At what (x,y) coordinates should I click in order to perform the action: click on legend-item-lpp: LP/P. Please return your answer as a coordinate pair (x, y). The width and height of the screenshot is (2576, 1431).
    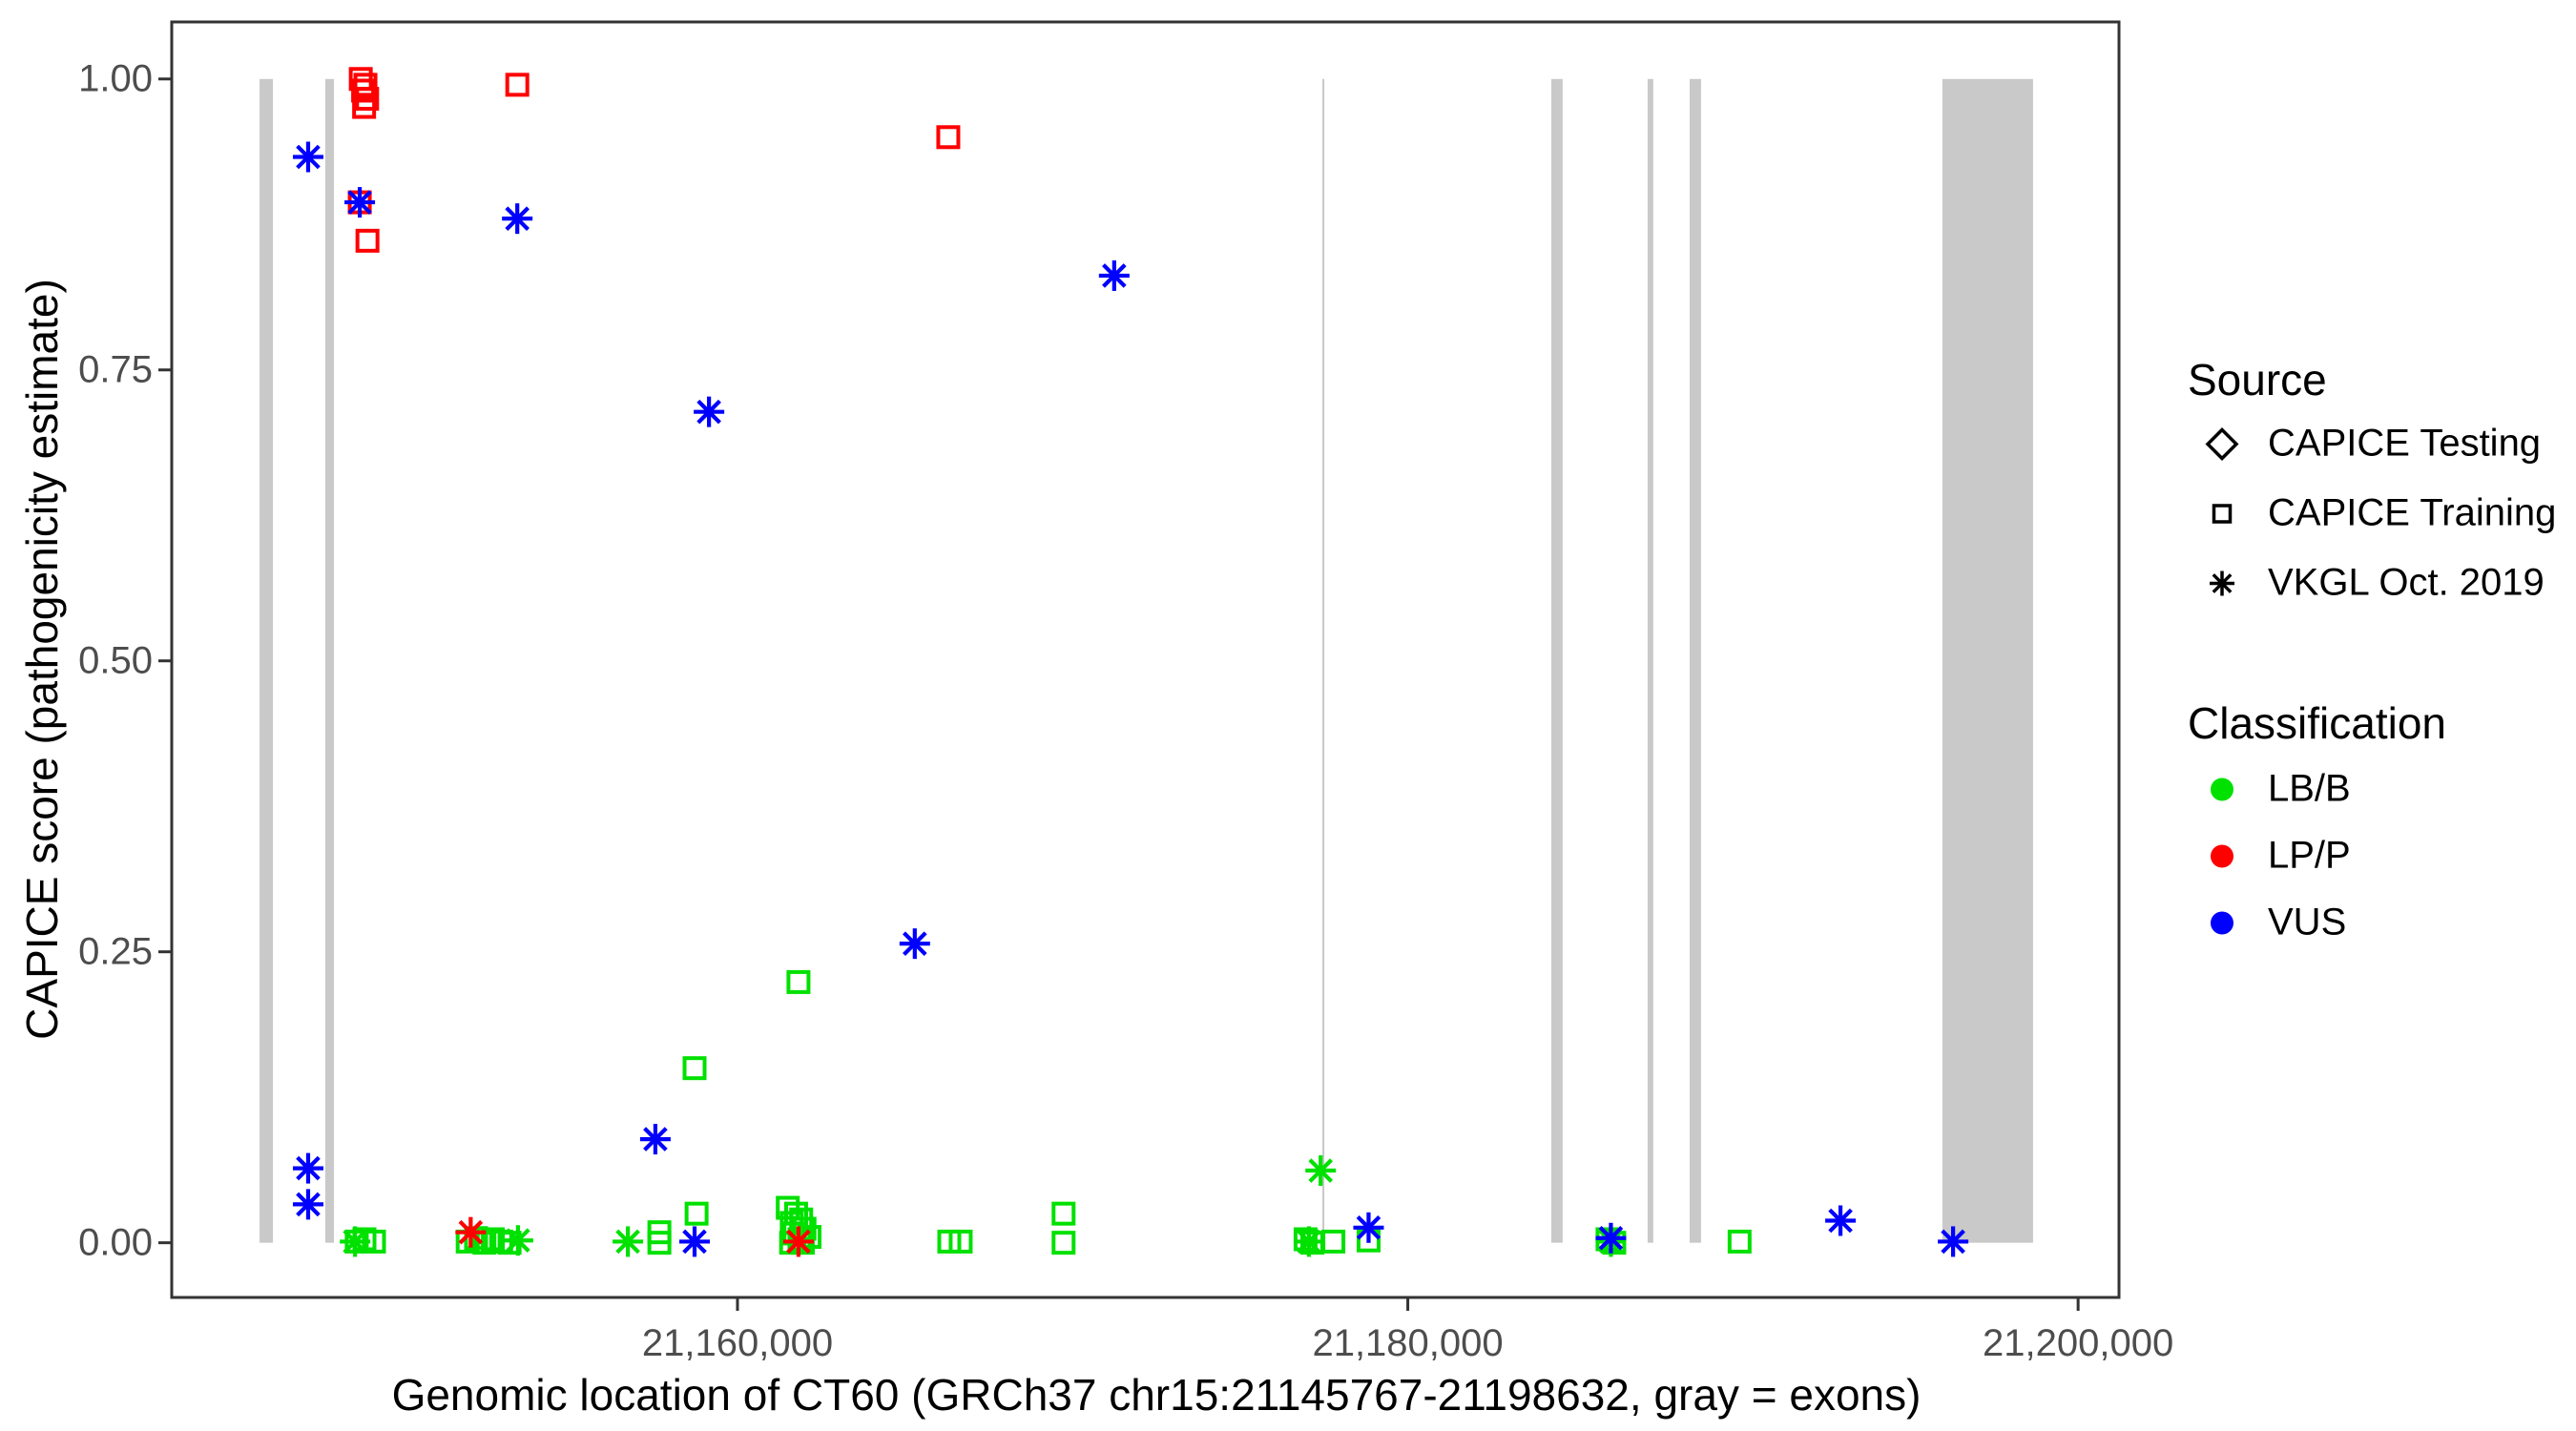
    Looking at the image, I should click on (2276, 856).